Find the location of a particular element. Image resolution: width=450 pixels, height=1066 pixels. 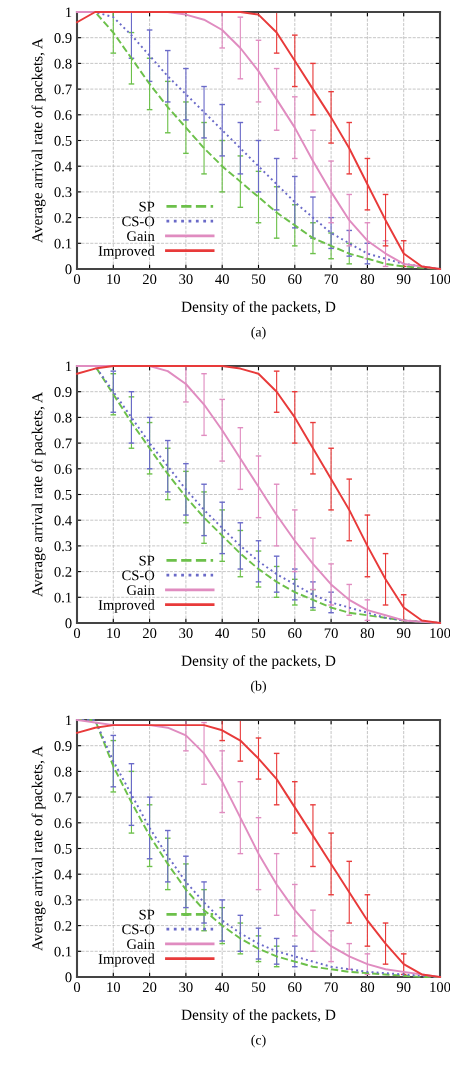

text: (c) is located at coordinates (258, 1041).